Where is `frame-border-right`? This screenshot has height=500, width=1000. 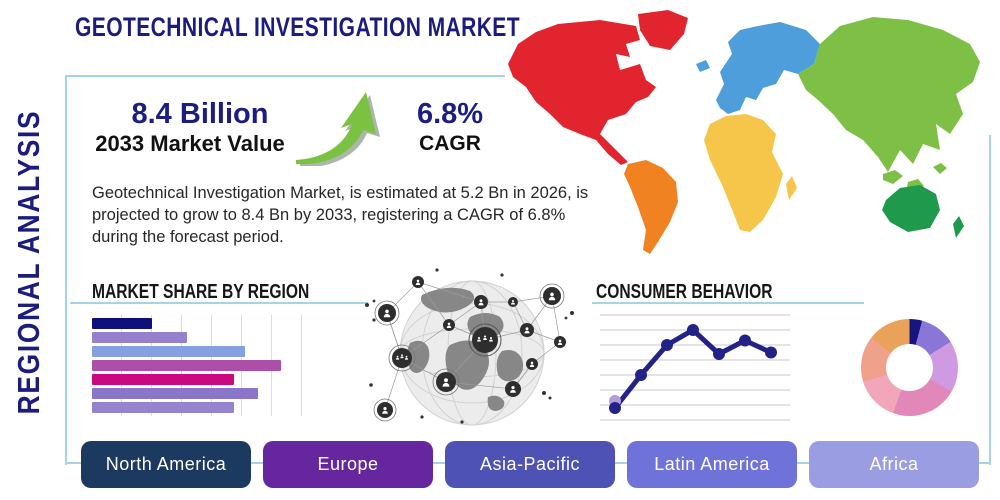
frame-border-right is located at coordinates (990, 300).